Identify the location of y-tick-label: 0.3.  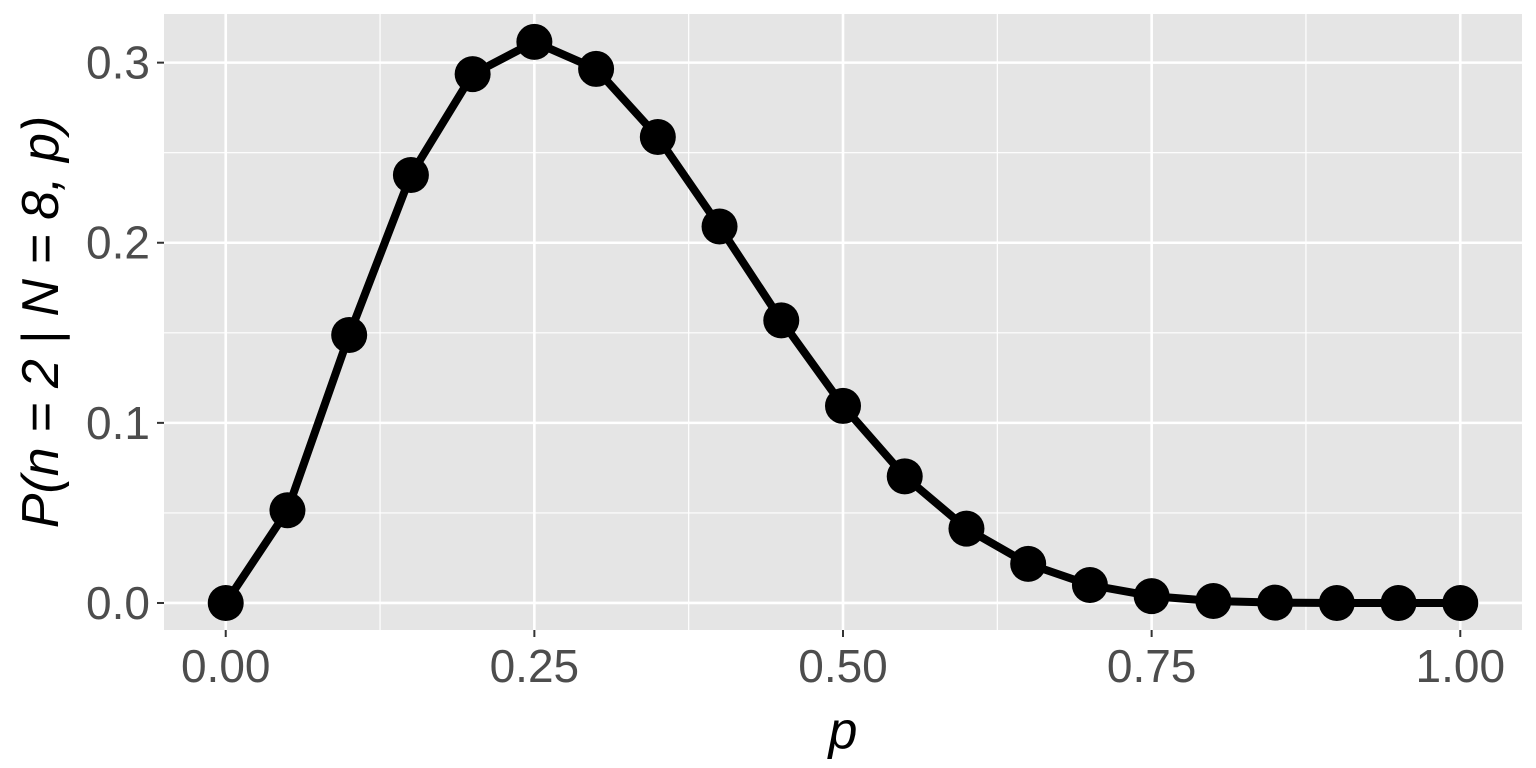
(118, 63).